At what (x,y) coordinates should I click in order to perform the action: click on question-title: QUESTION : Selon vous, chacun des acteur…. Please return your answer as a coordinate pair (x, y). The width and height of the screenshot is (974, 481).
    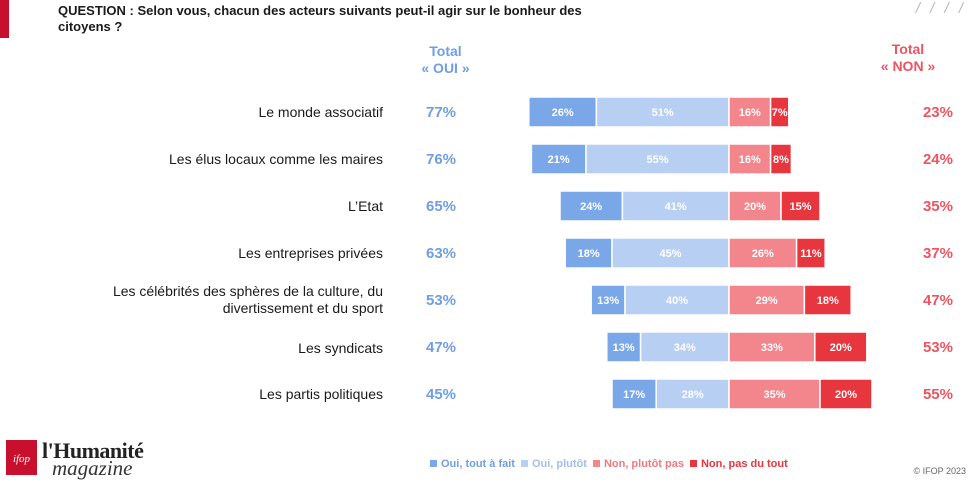
    Looking at the image, I should click on (320, 18).